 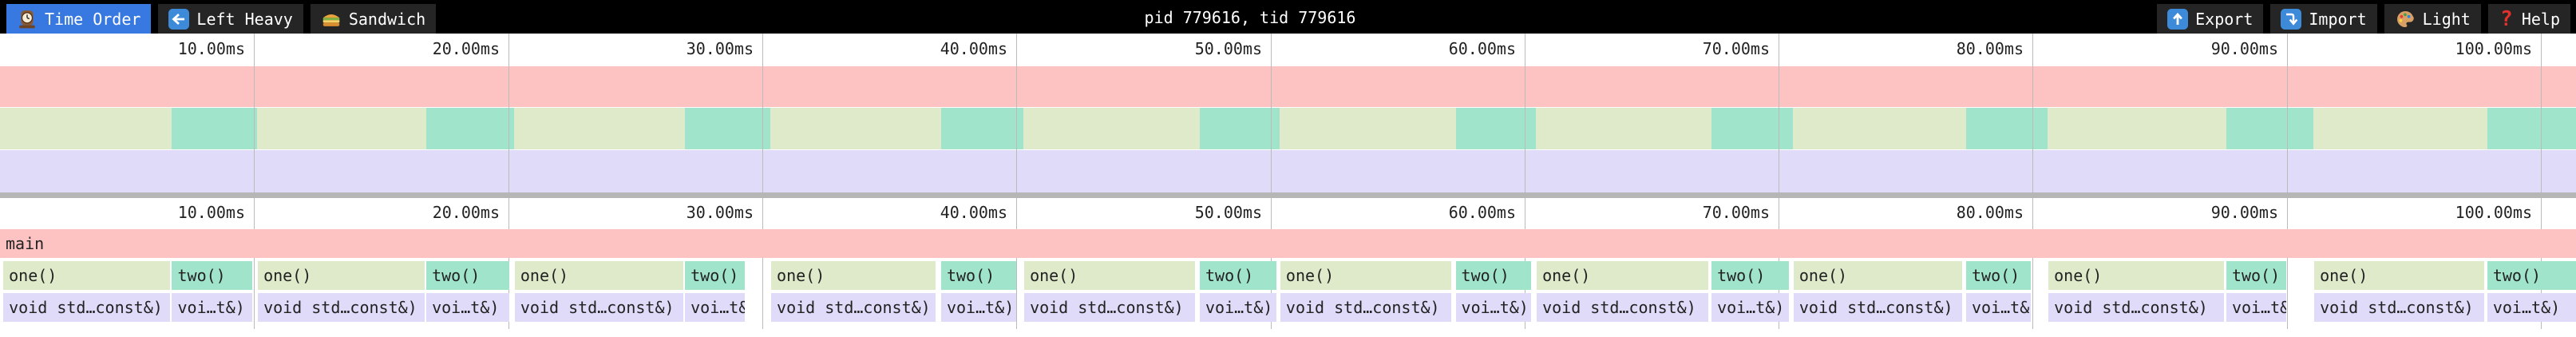 I want to click on view-mode-tabs: Time Order Left Heavy Sandwich, so click(x=222, y=19).